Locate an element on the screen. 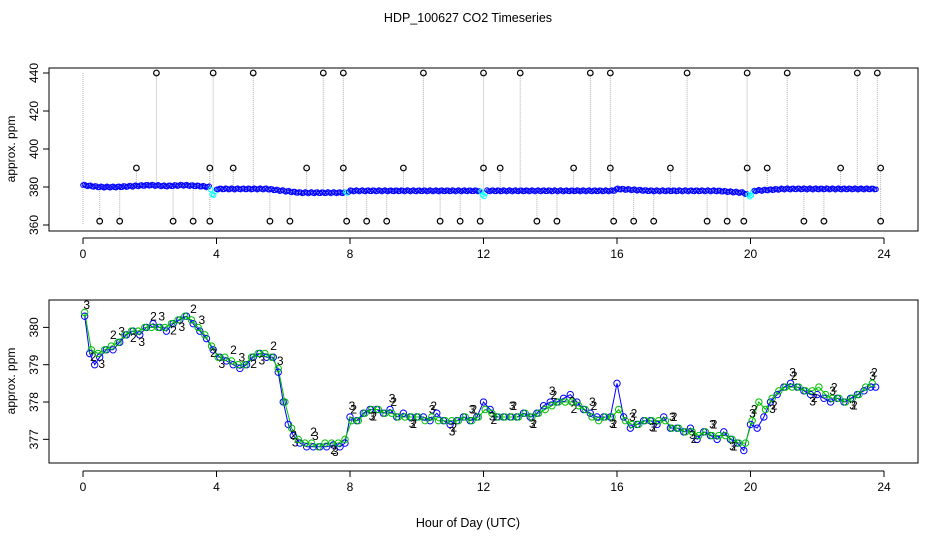  top-y-tick-label: 380 is located at coordinates (34, 187).